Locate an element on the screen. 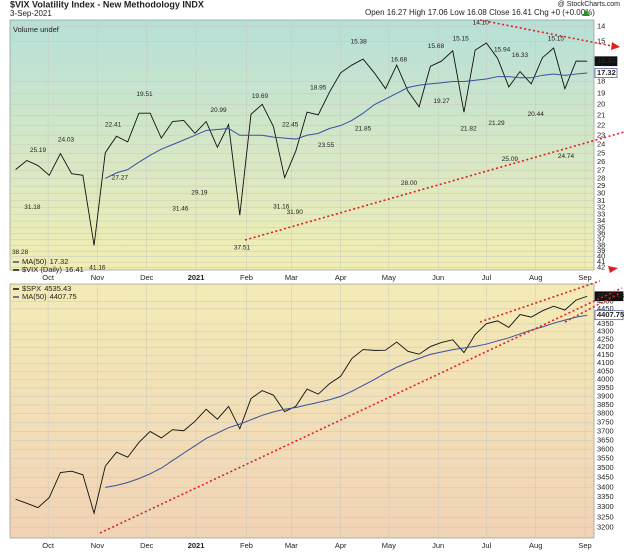  y-tick-label: 3900 is located at coordinates (605, 395).